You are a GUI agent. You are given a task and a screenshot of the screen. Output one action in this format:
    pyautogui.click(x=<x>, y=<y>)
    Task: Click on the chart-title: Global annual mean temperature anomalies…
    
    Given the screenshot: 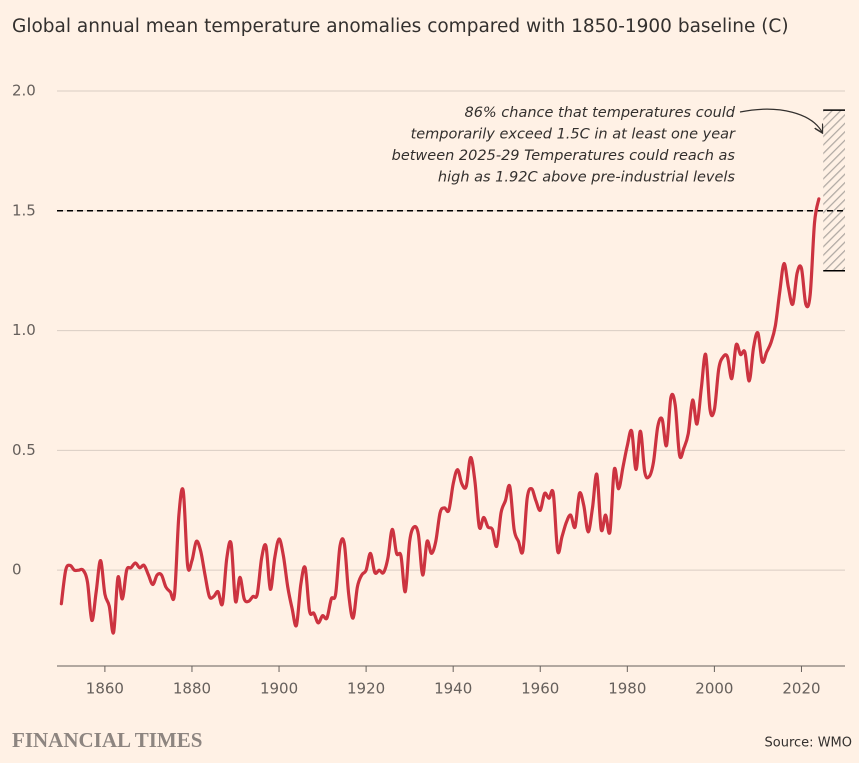 What is the action you would take?
    pyautogui.click(x=400, y=26)
    